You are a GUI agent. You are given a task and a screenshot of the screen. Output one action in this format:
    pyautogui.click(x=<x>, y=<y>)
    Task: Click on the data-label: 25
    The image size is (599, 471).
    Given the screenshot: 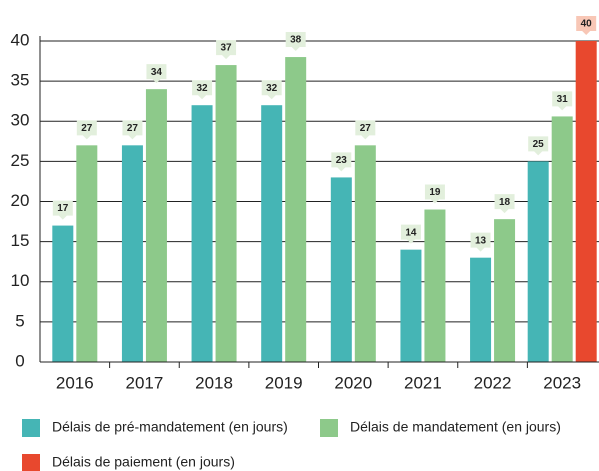 What is the action you would take?
    pyautogui.click(x=538, y=146)
    